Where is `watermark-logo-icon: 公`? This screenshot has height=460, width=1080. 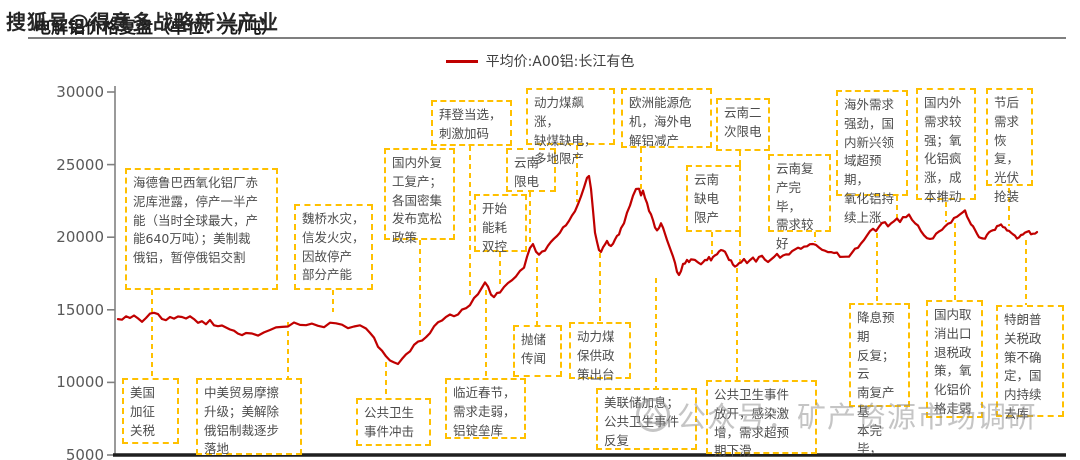
watermark-logo-icon: 公 is located at coordinates (653, 415).